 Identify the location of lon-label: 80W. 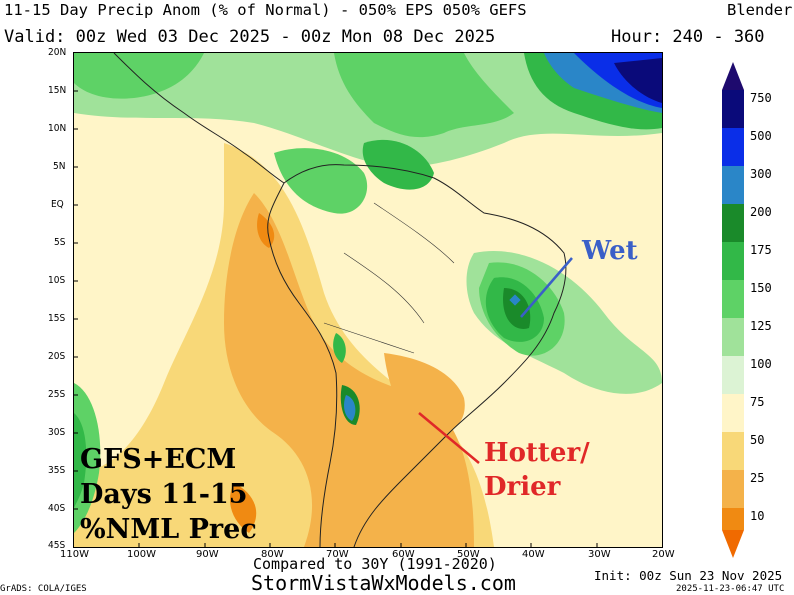
(272, 554).